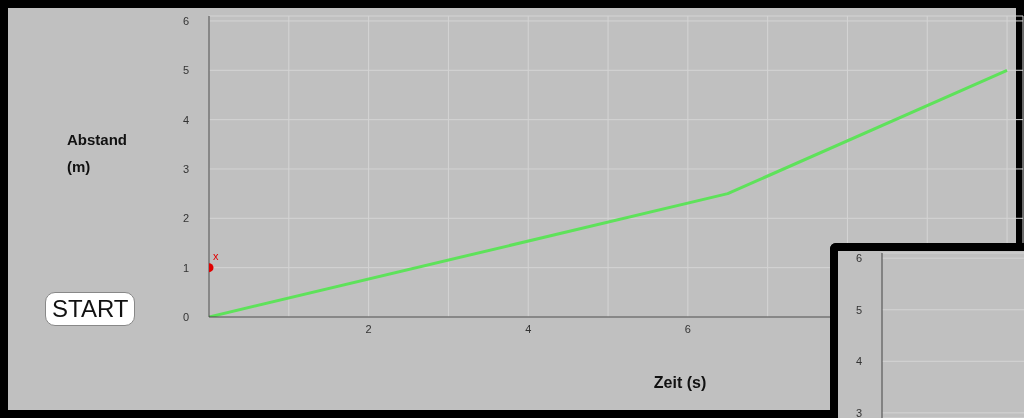 The image size is (1024, 418). What do you see at coordinates (185, 218) in the screenshot?
I see `y-tick-label: 2` at bounding box center [185, 218].